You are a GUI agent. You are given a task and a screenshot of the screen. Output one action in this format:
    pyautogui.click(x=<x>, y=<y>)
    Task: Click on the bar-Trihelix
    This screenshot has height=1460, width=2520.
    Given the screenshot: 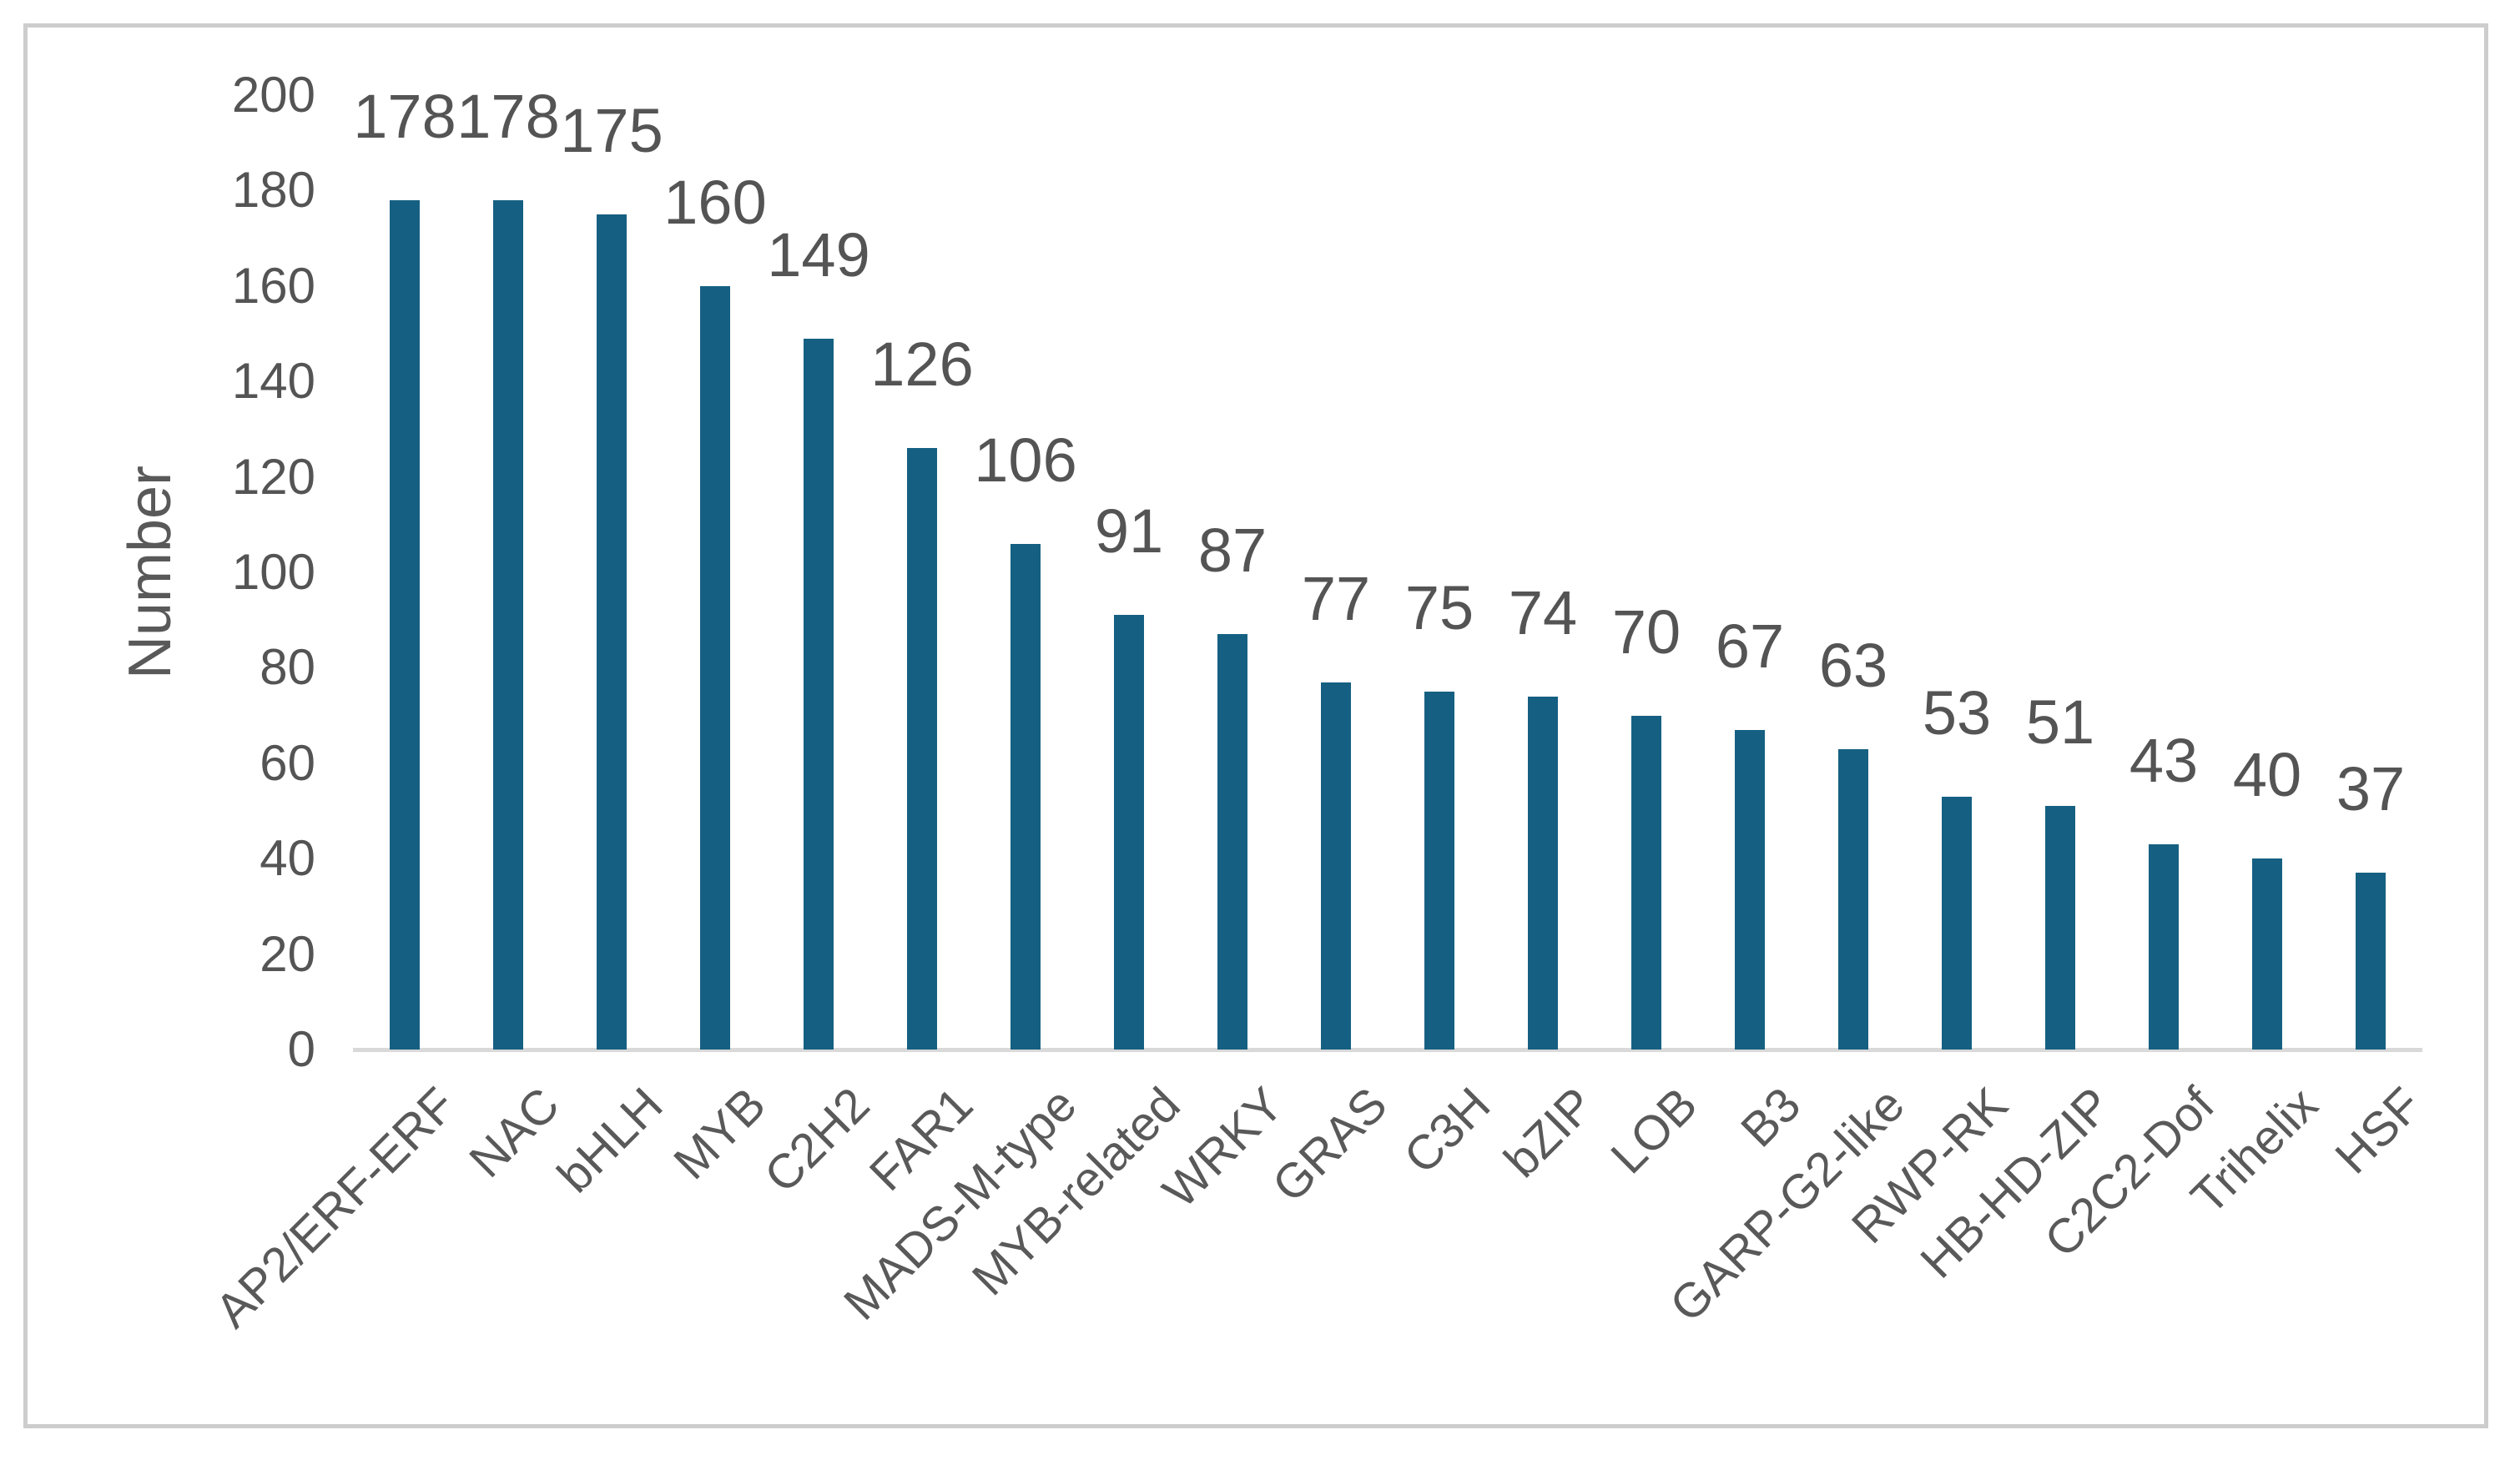 What is the action you would take?
    pyautogui.click(x=2267, y=954)
    